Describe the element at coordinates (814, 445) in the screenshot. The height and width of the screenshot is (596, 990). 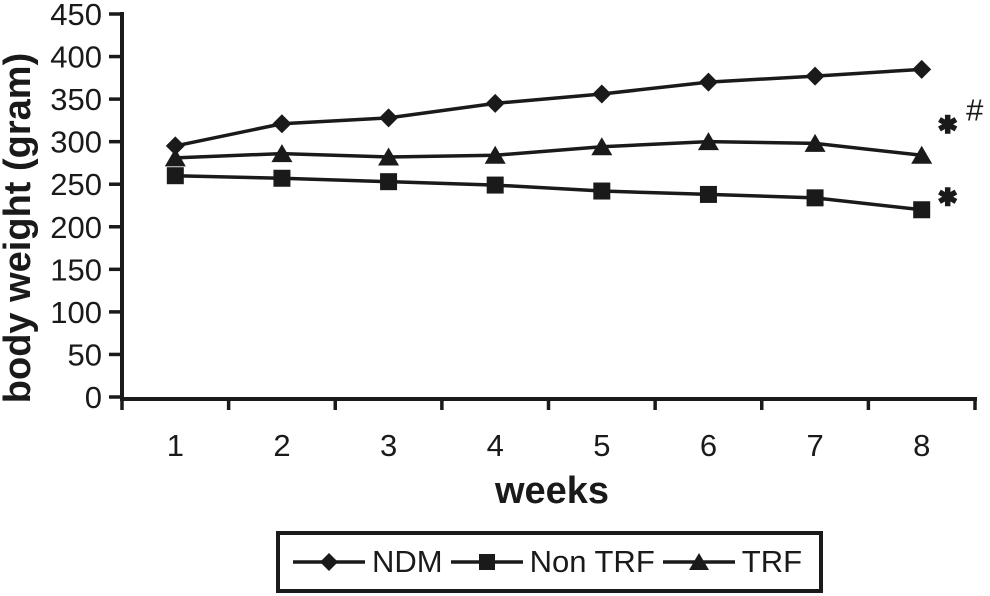
I see `x-tick-label: 7` at that location.